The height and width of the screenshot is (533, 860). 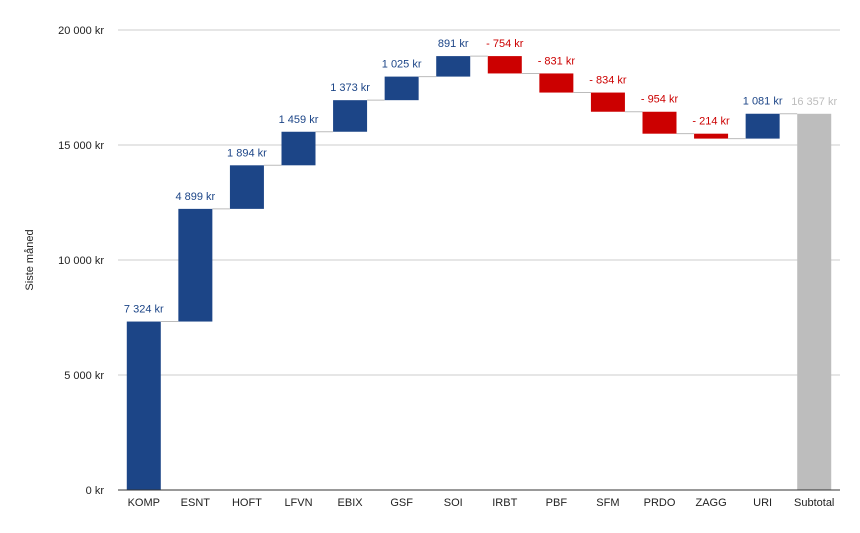 What do you see at coordinates (659, 122) in the screenshot?
I see `bar-prdo` at bounding box center [659, 122].